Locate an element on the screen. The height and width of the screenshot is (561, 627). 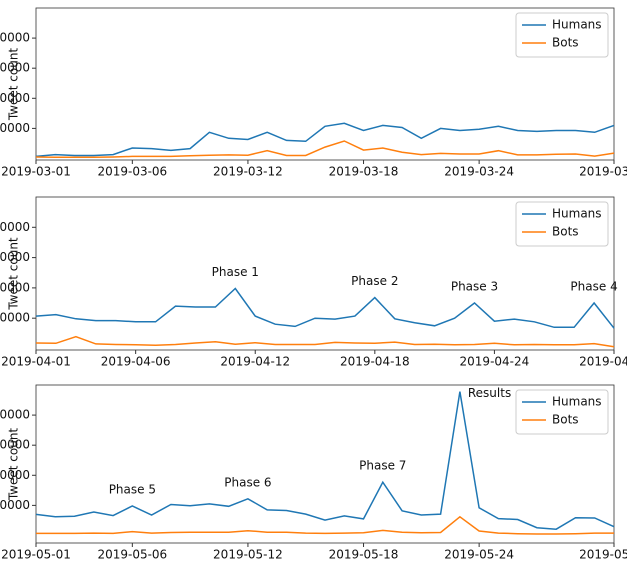
x-tick-label: 2019-03-18 is located at coordinates (364, 172).